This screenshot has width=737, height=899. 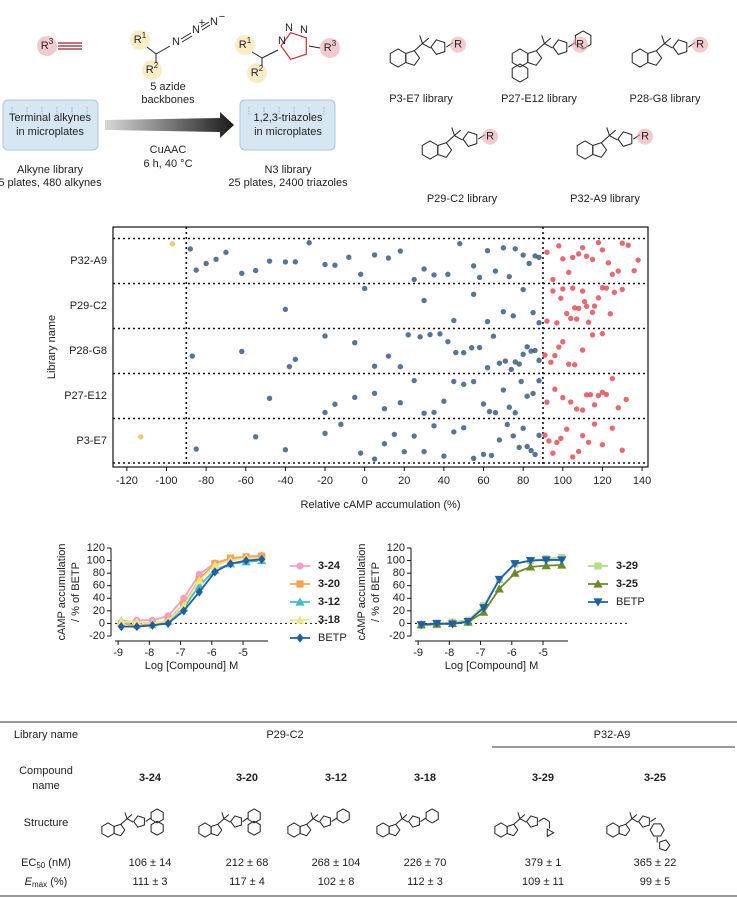 I want to click on y-tick-label: -20, so click(x=397, y=636).